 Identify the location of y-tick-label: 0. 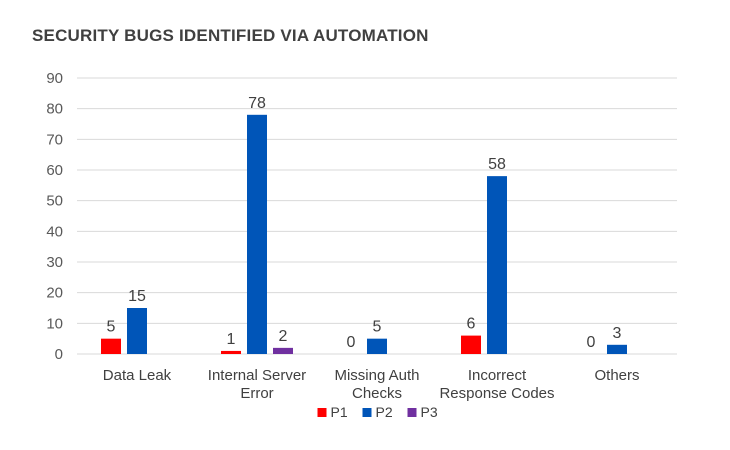
(59, 354).